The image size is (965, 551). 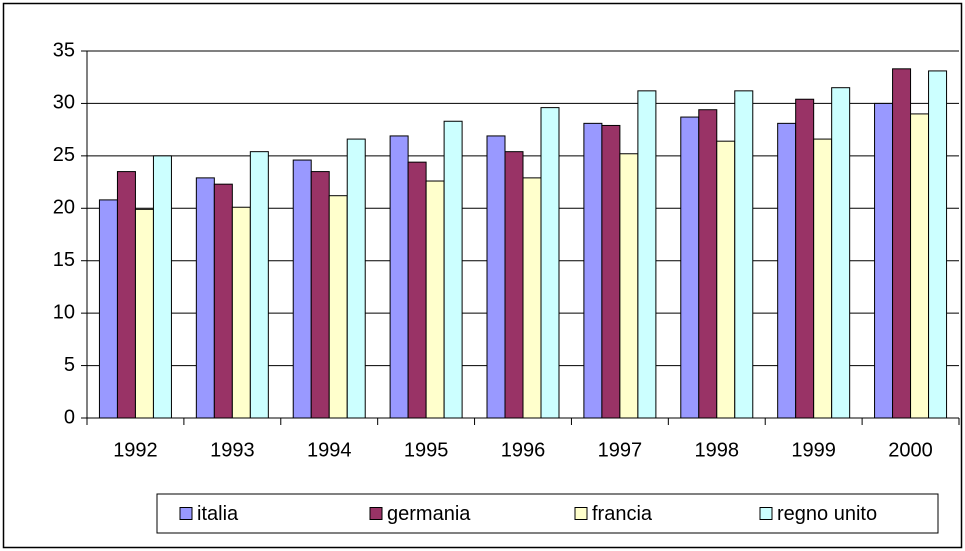 What do you see at coordinates (64, 155) in the screenshot?
I see `y-tick-label: 25` at bounding box center [64, 155].